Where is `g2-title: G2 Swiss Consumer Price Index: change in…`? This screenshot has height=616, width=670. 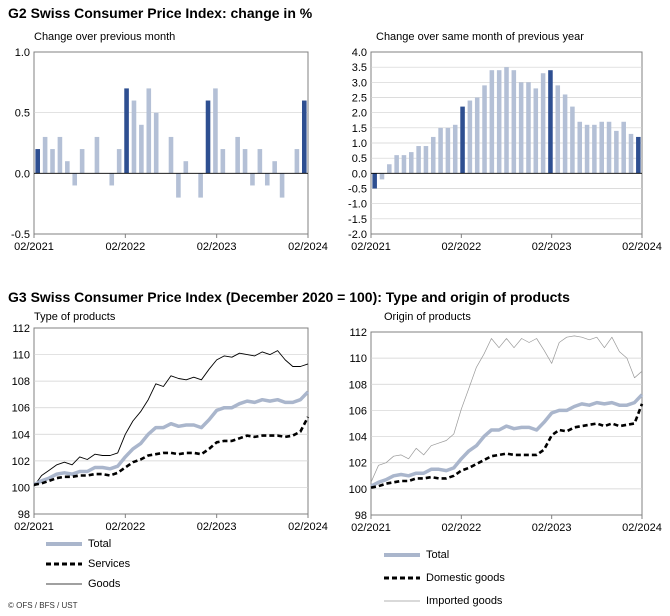 g2-title: G2 Swiss Consumer Price Index: change in… is located at coordinates (160, 13).